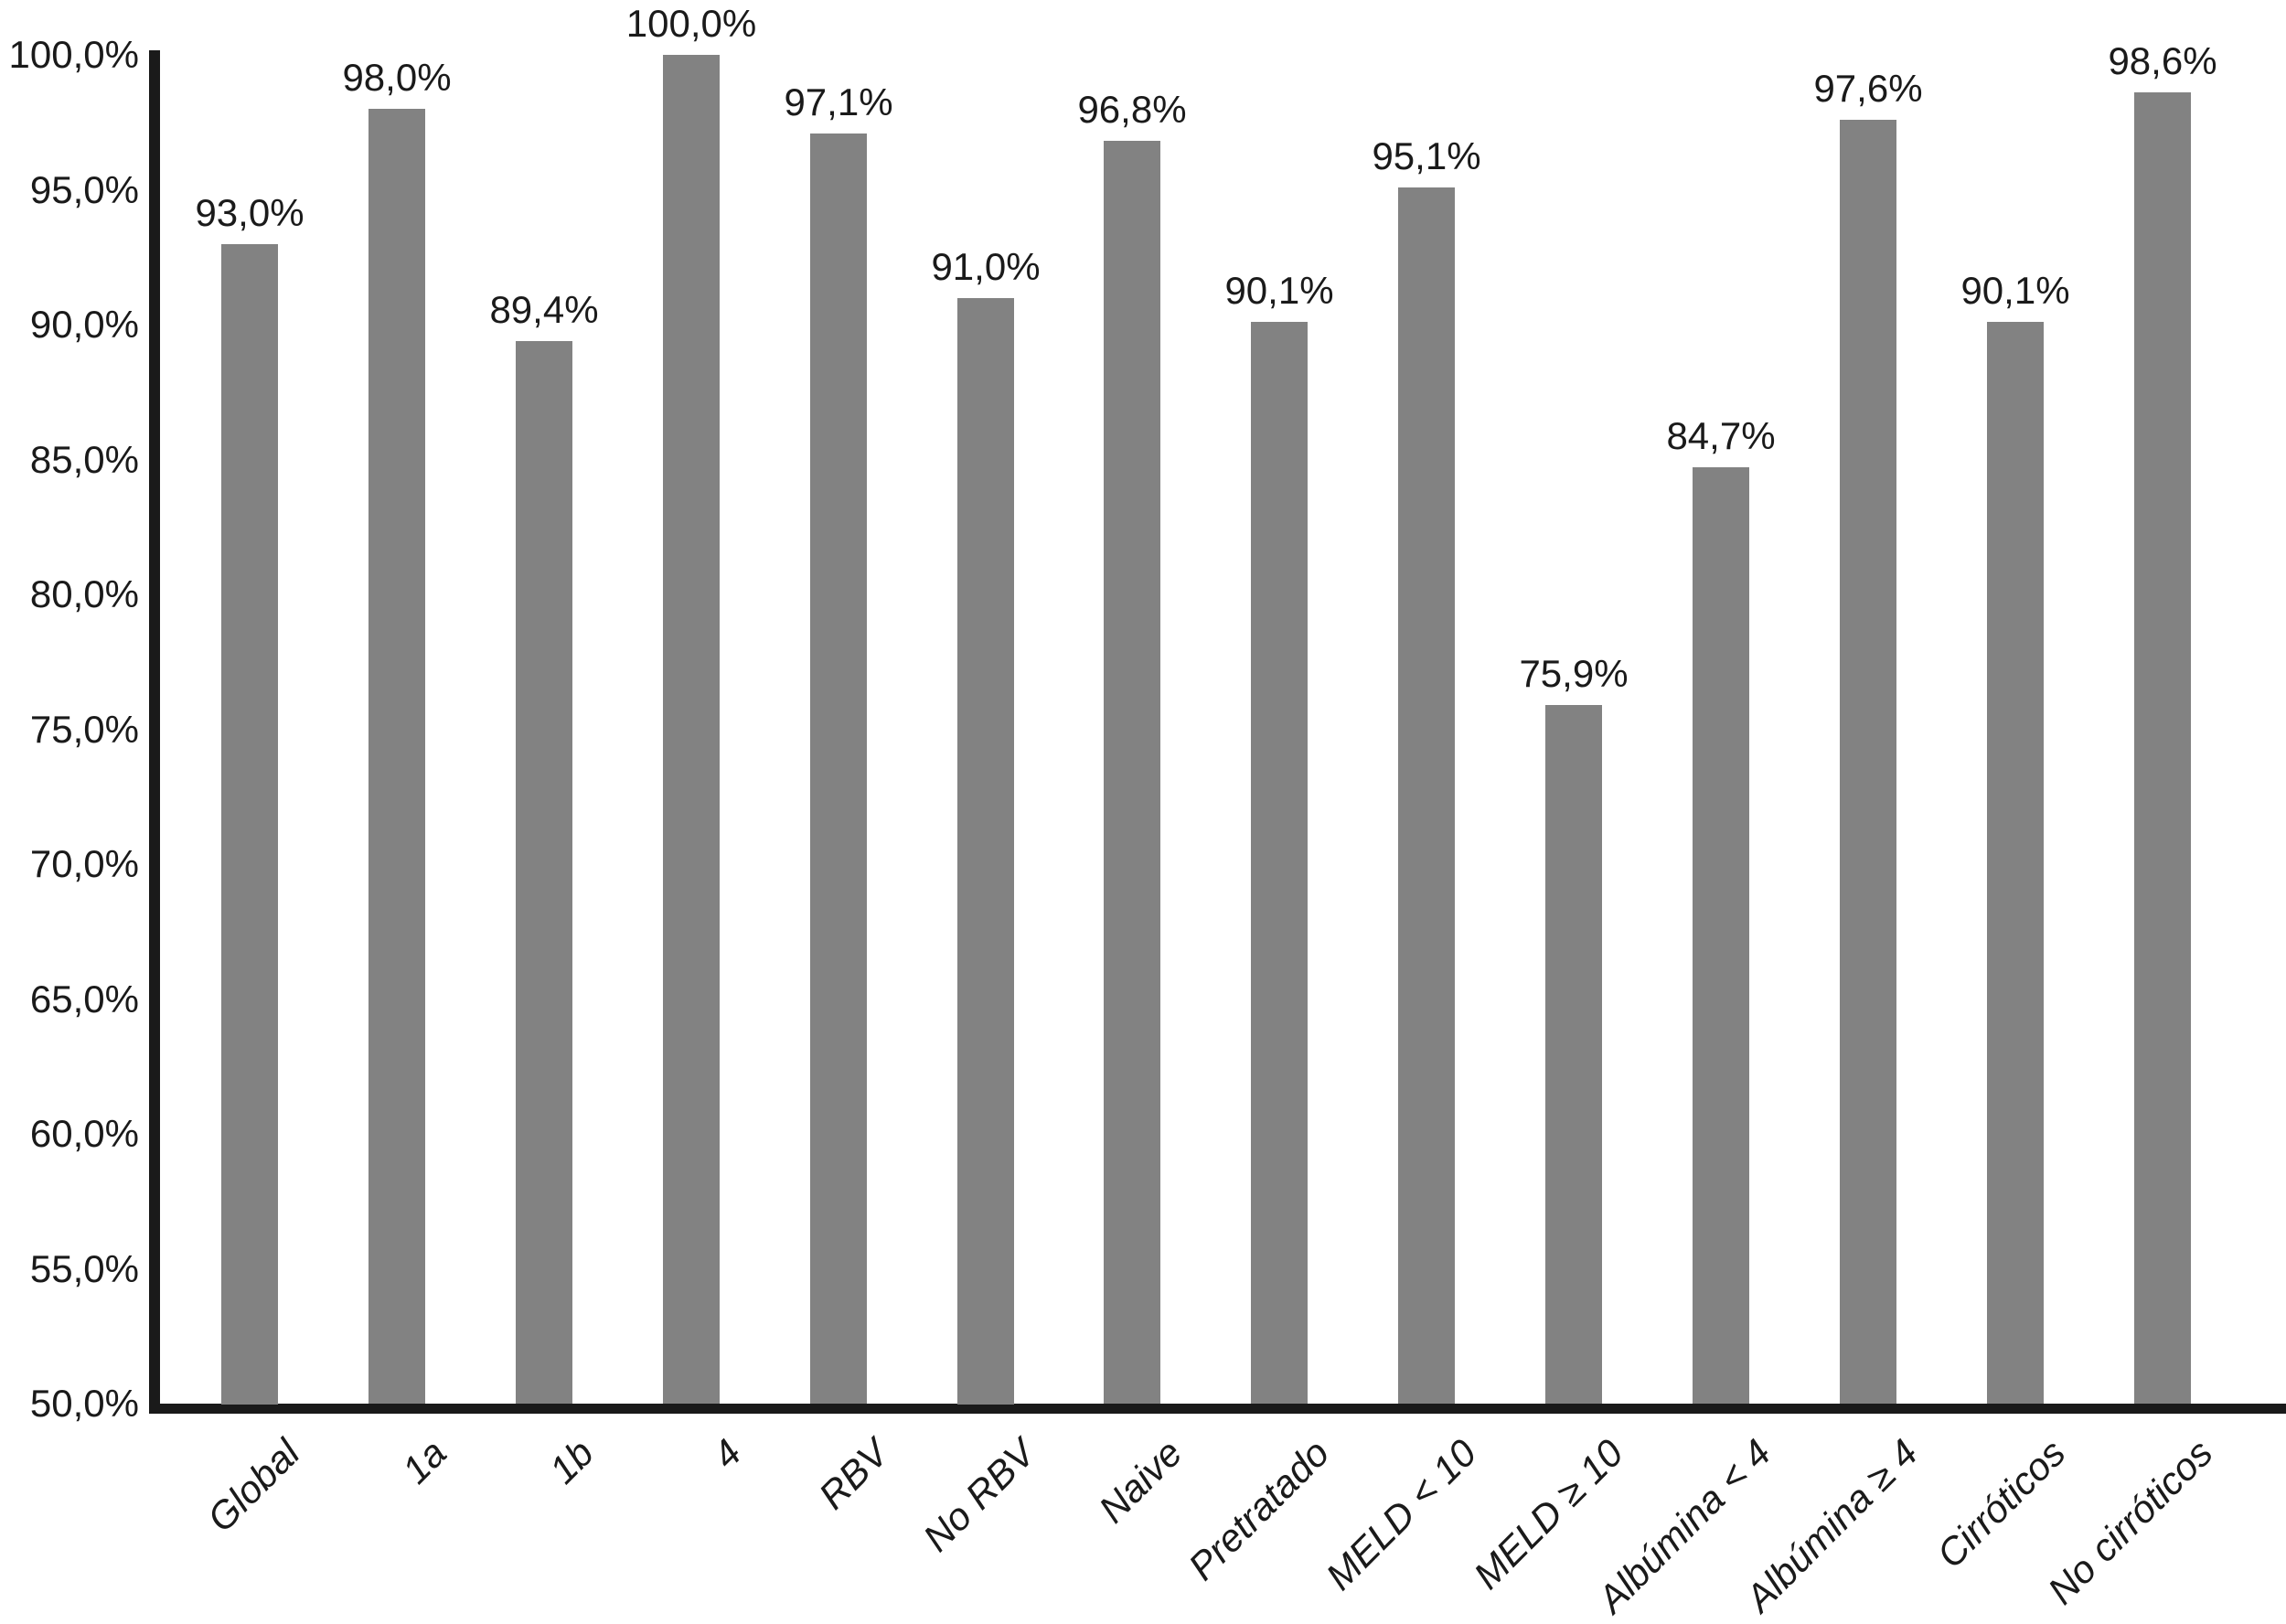  What do you see at coordinates (73, 54) in the screenshot?
I see `y-tick-label: 100,0%` at bounding box center [73, 54].